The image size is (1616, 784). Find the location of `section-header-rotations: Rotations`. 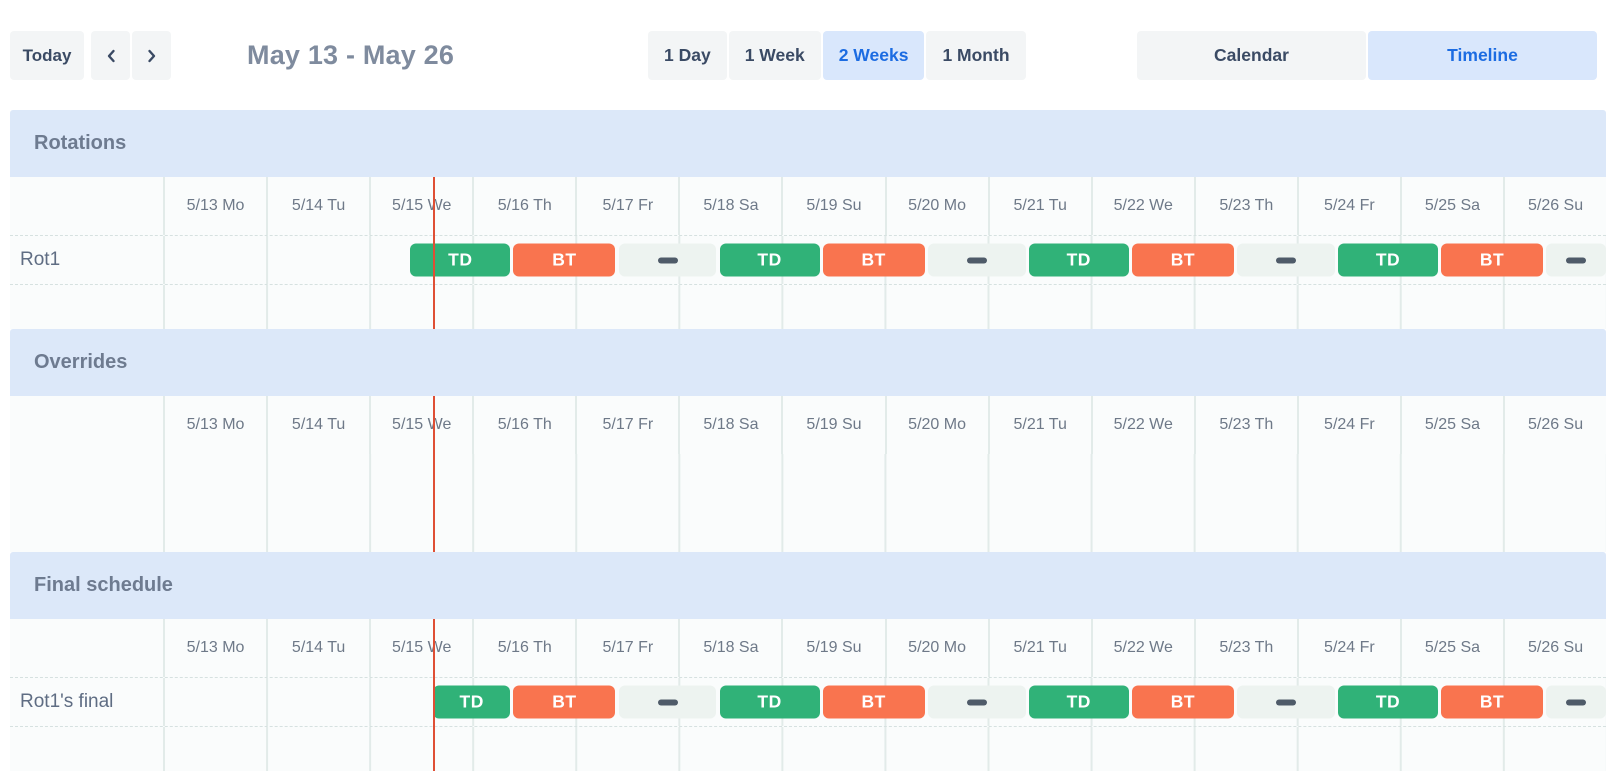

section-header-rotations: Rotations is located at coordinates (808, 143).